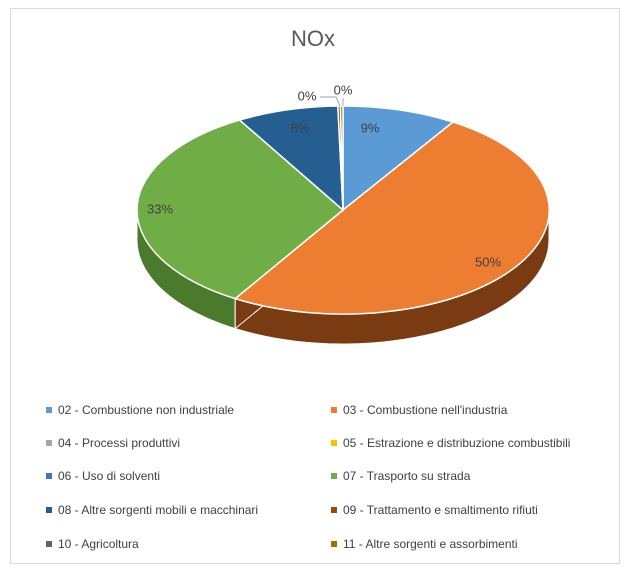  I want to click on data-label-1: 50%, so click(488, 261).